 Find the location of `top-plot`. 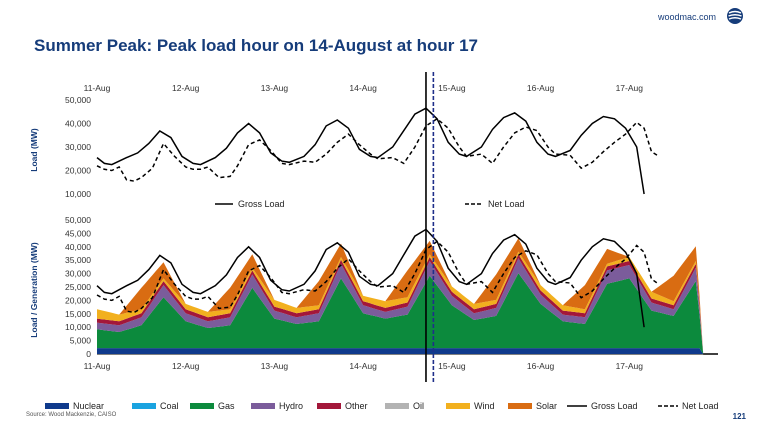

top-plot is located at coordinates (378, 151).